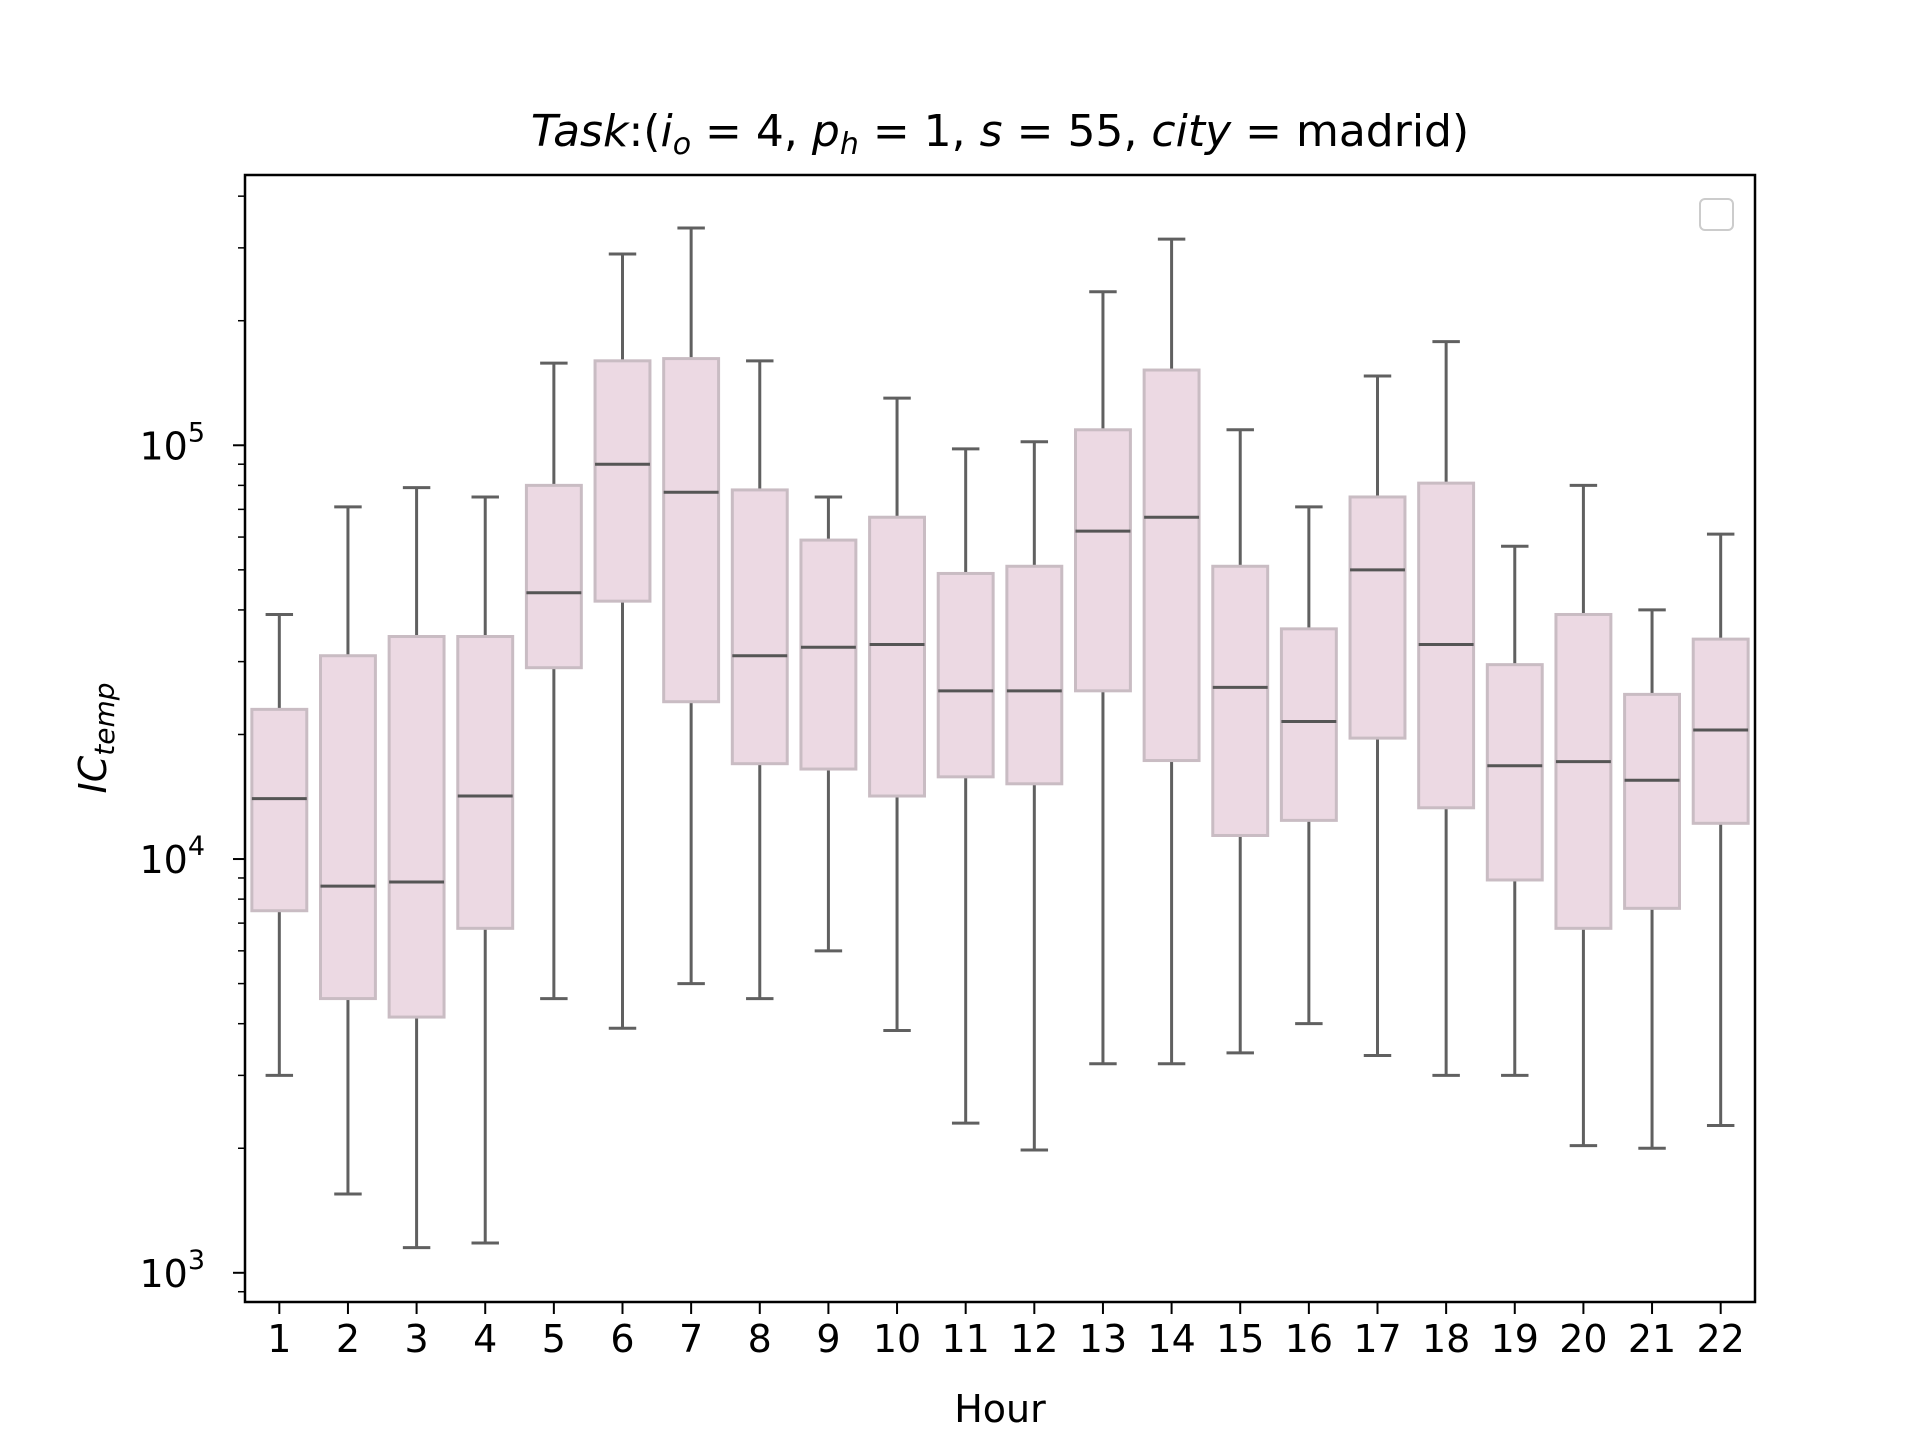 The image size is (1920, 1440). I want to click on x-tick-label: 17, so click(1377, 1339).